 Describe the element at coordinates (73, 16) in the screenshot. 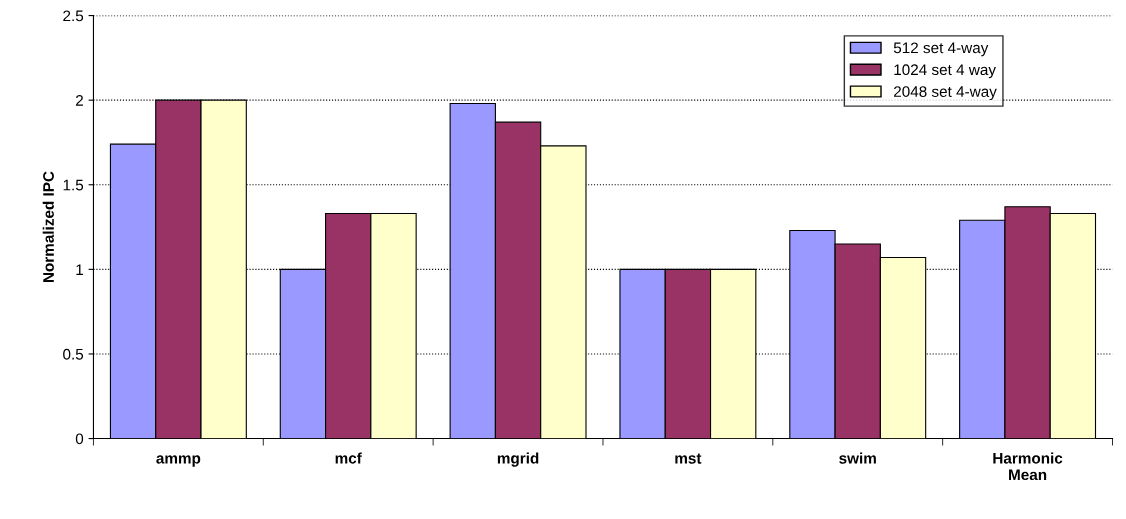

I see `y-tick-label: 2.5` at that location.